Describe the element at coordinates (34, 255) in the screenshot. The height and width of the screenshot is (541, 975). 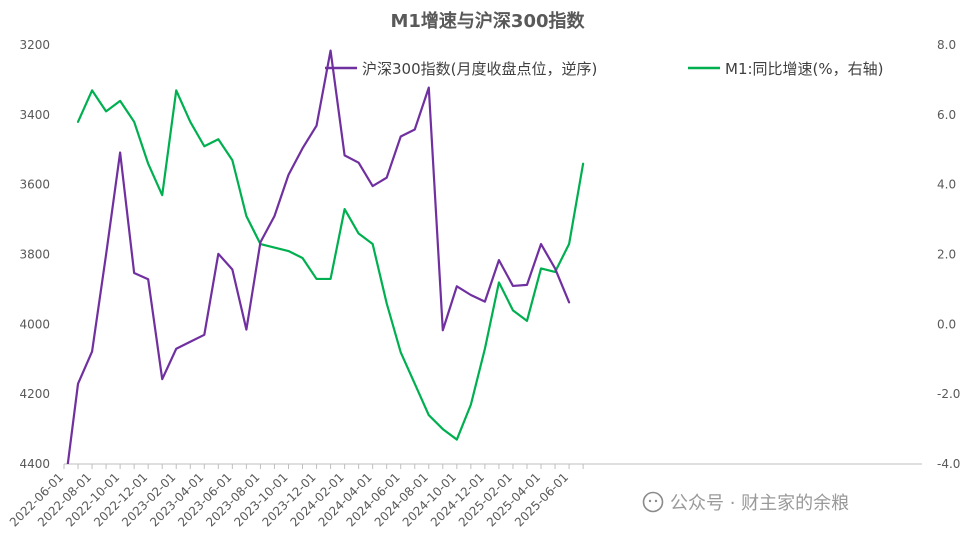
I see `left-y-tick-label: 3800` at that location.